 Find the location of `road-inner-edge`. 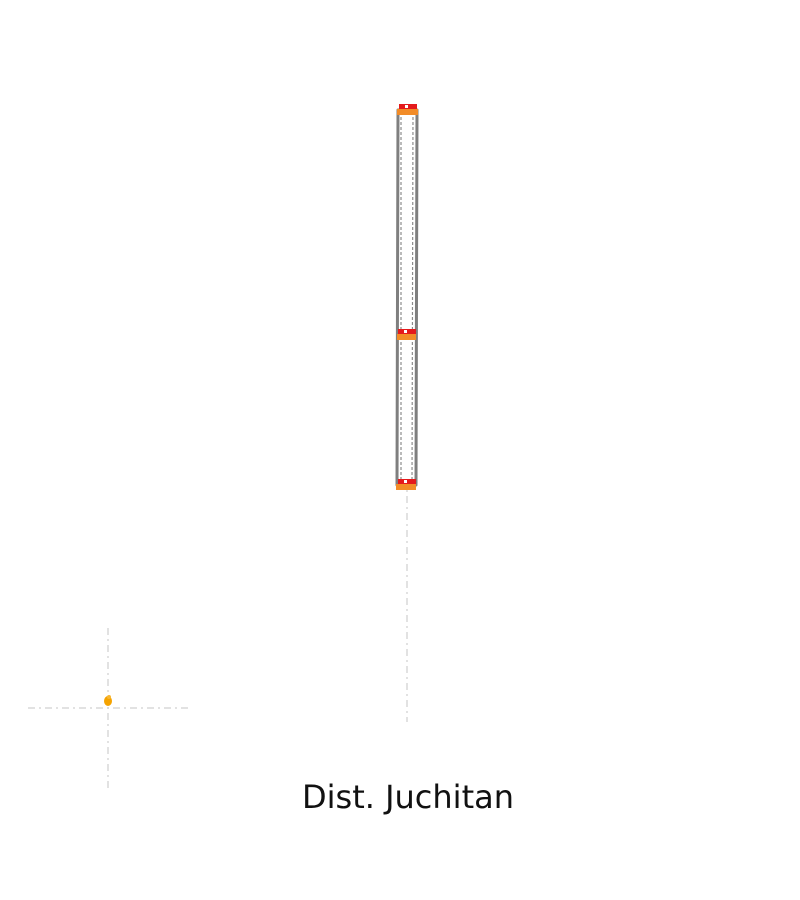

road-inner-edge is located at coordinates (407, 297).